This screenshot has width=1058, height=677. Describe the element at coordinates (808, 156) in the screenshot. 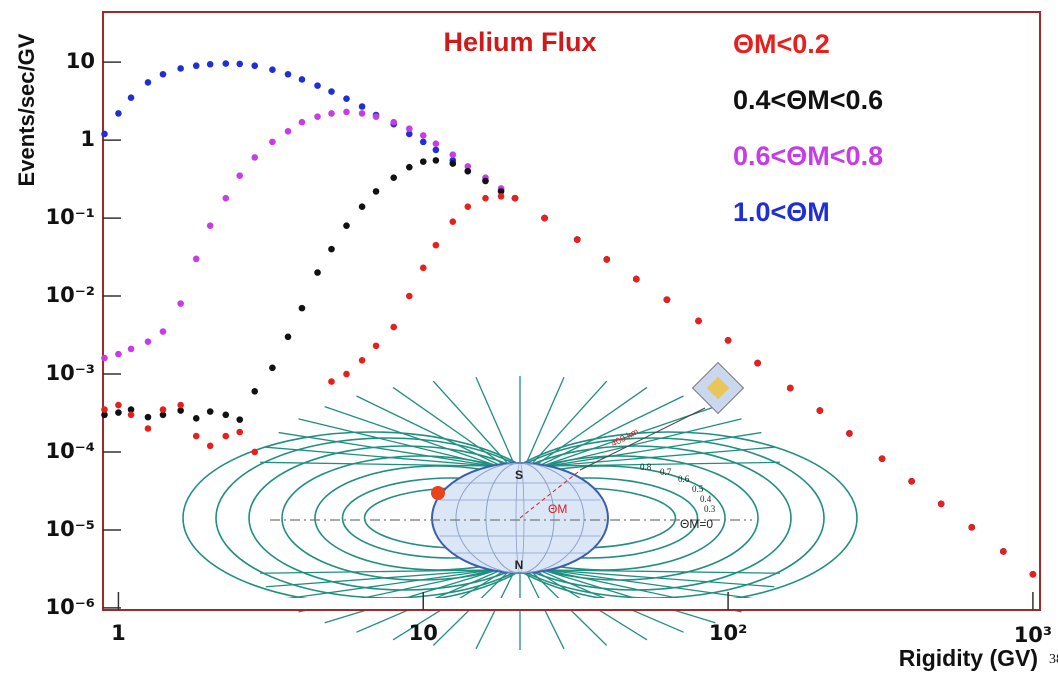

I see `legend-entry: 0.6<ΘM<0.8` at that location.